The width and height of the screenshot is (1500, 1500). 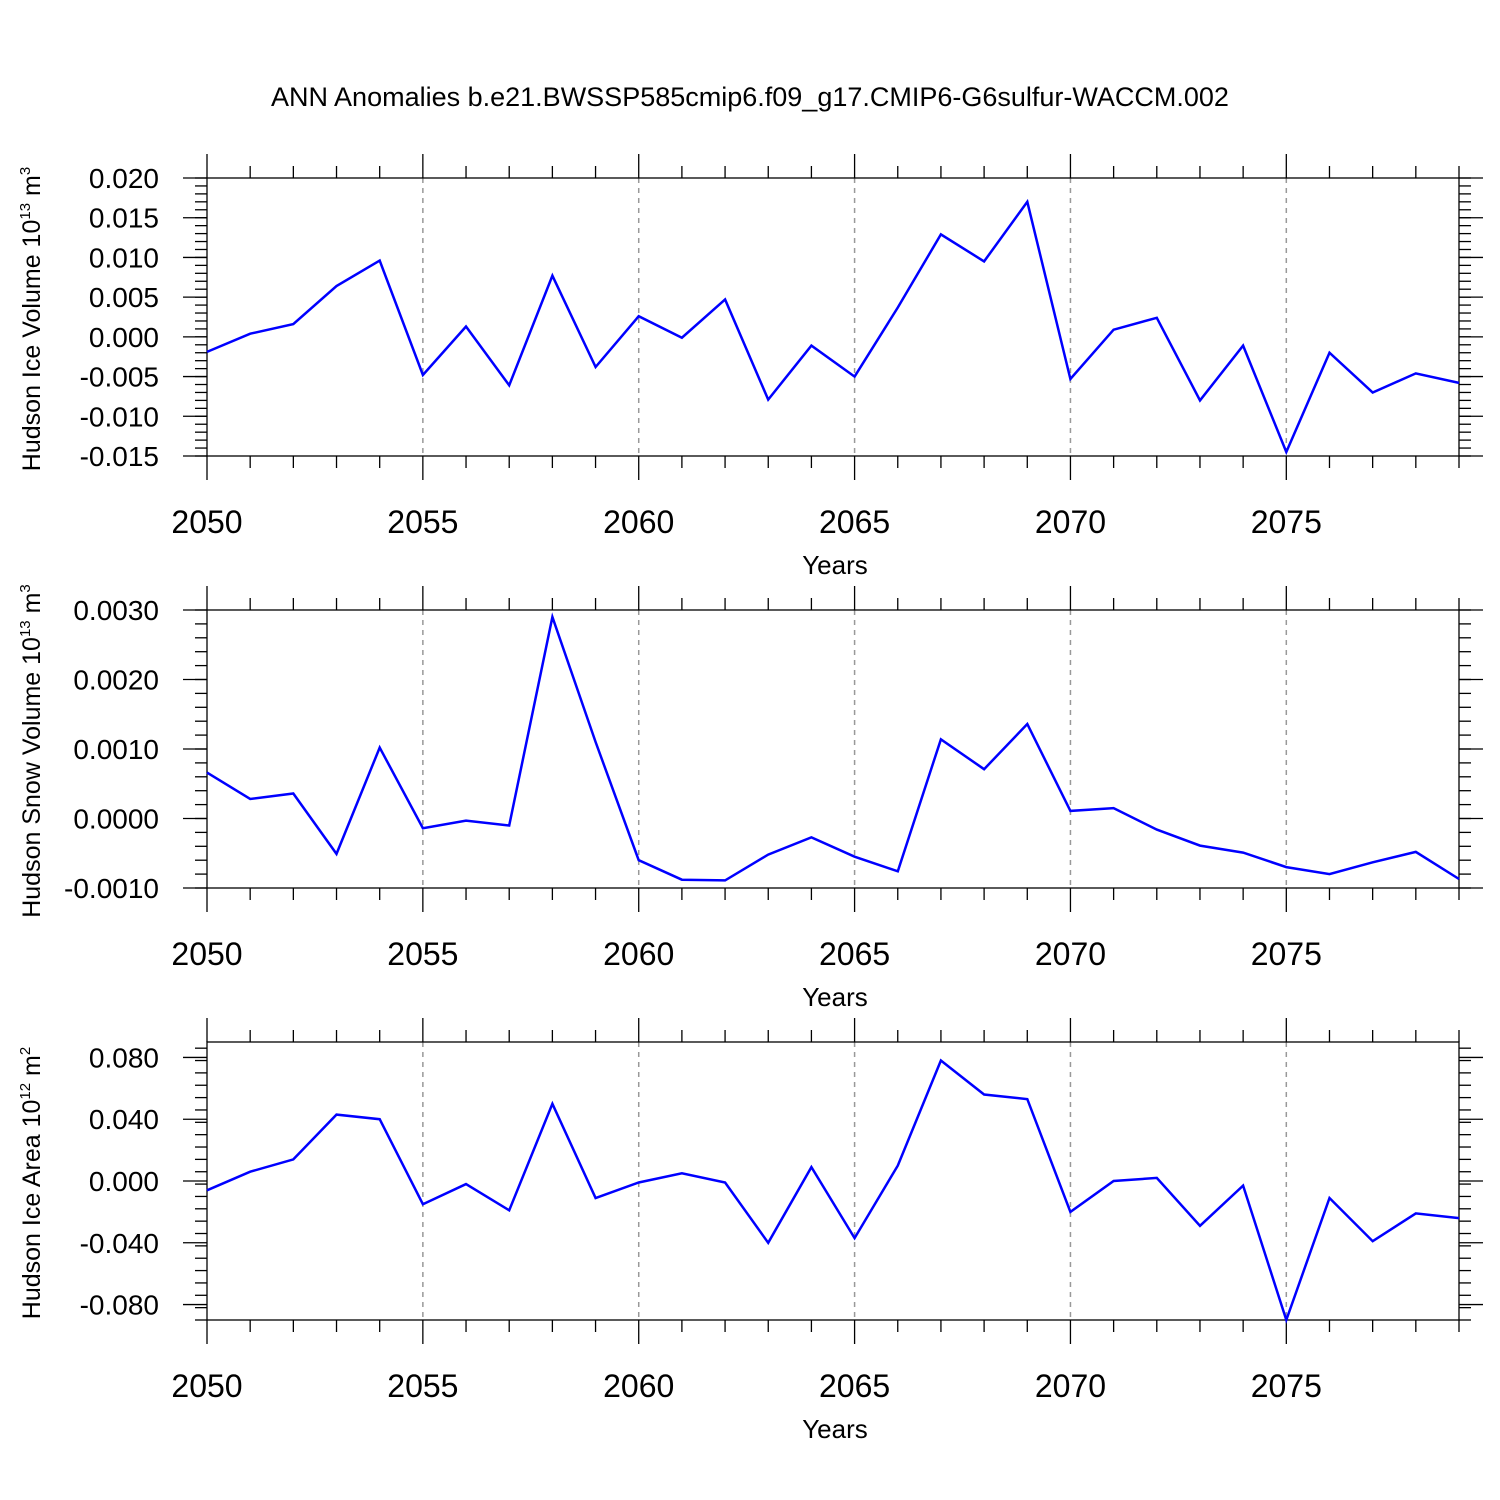 I want to click on y-tick-label: -0.005, so click(x=119, y=377).